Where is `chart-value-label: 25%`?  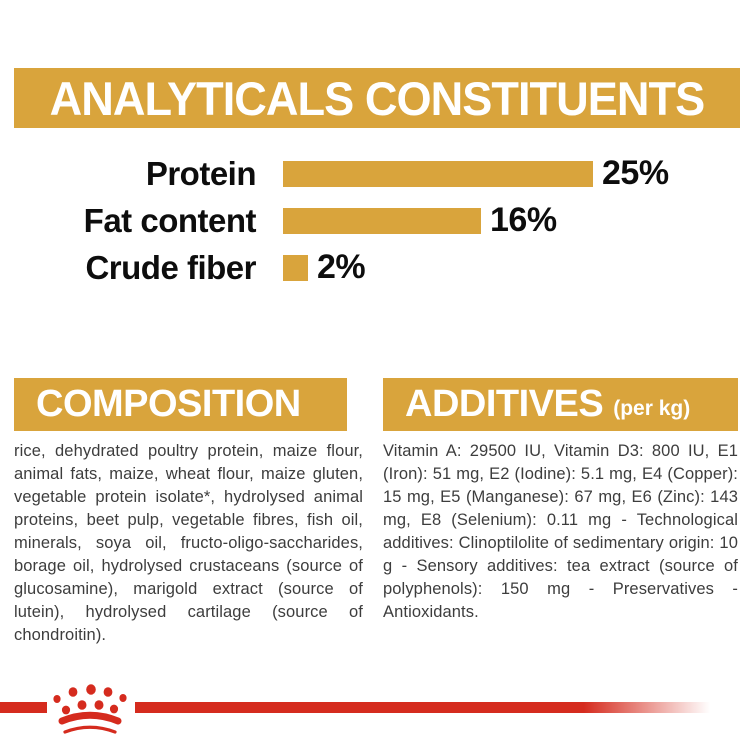
chart-value-label: 25% is located at coordinates (635, 173).